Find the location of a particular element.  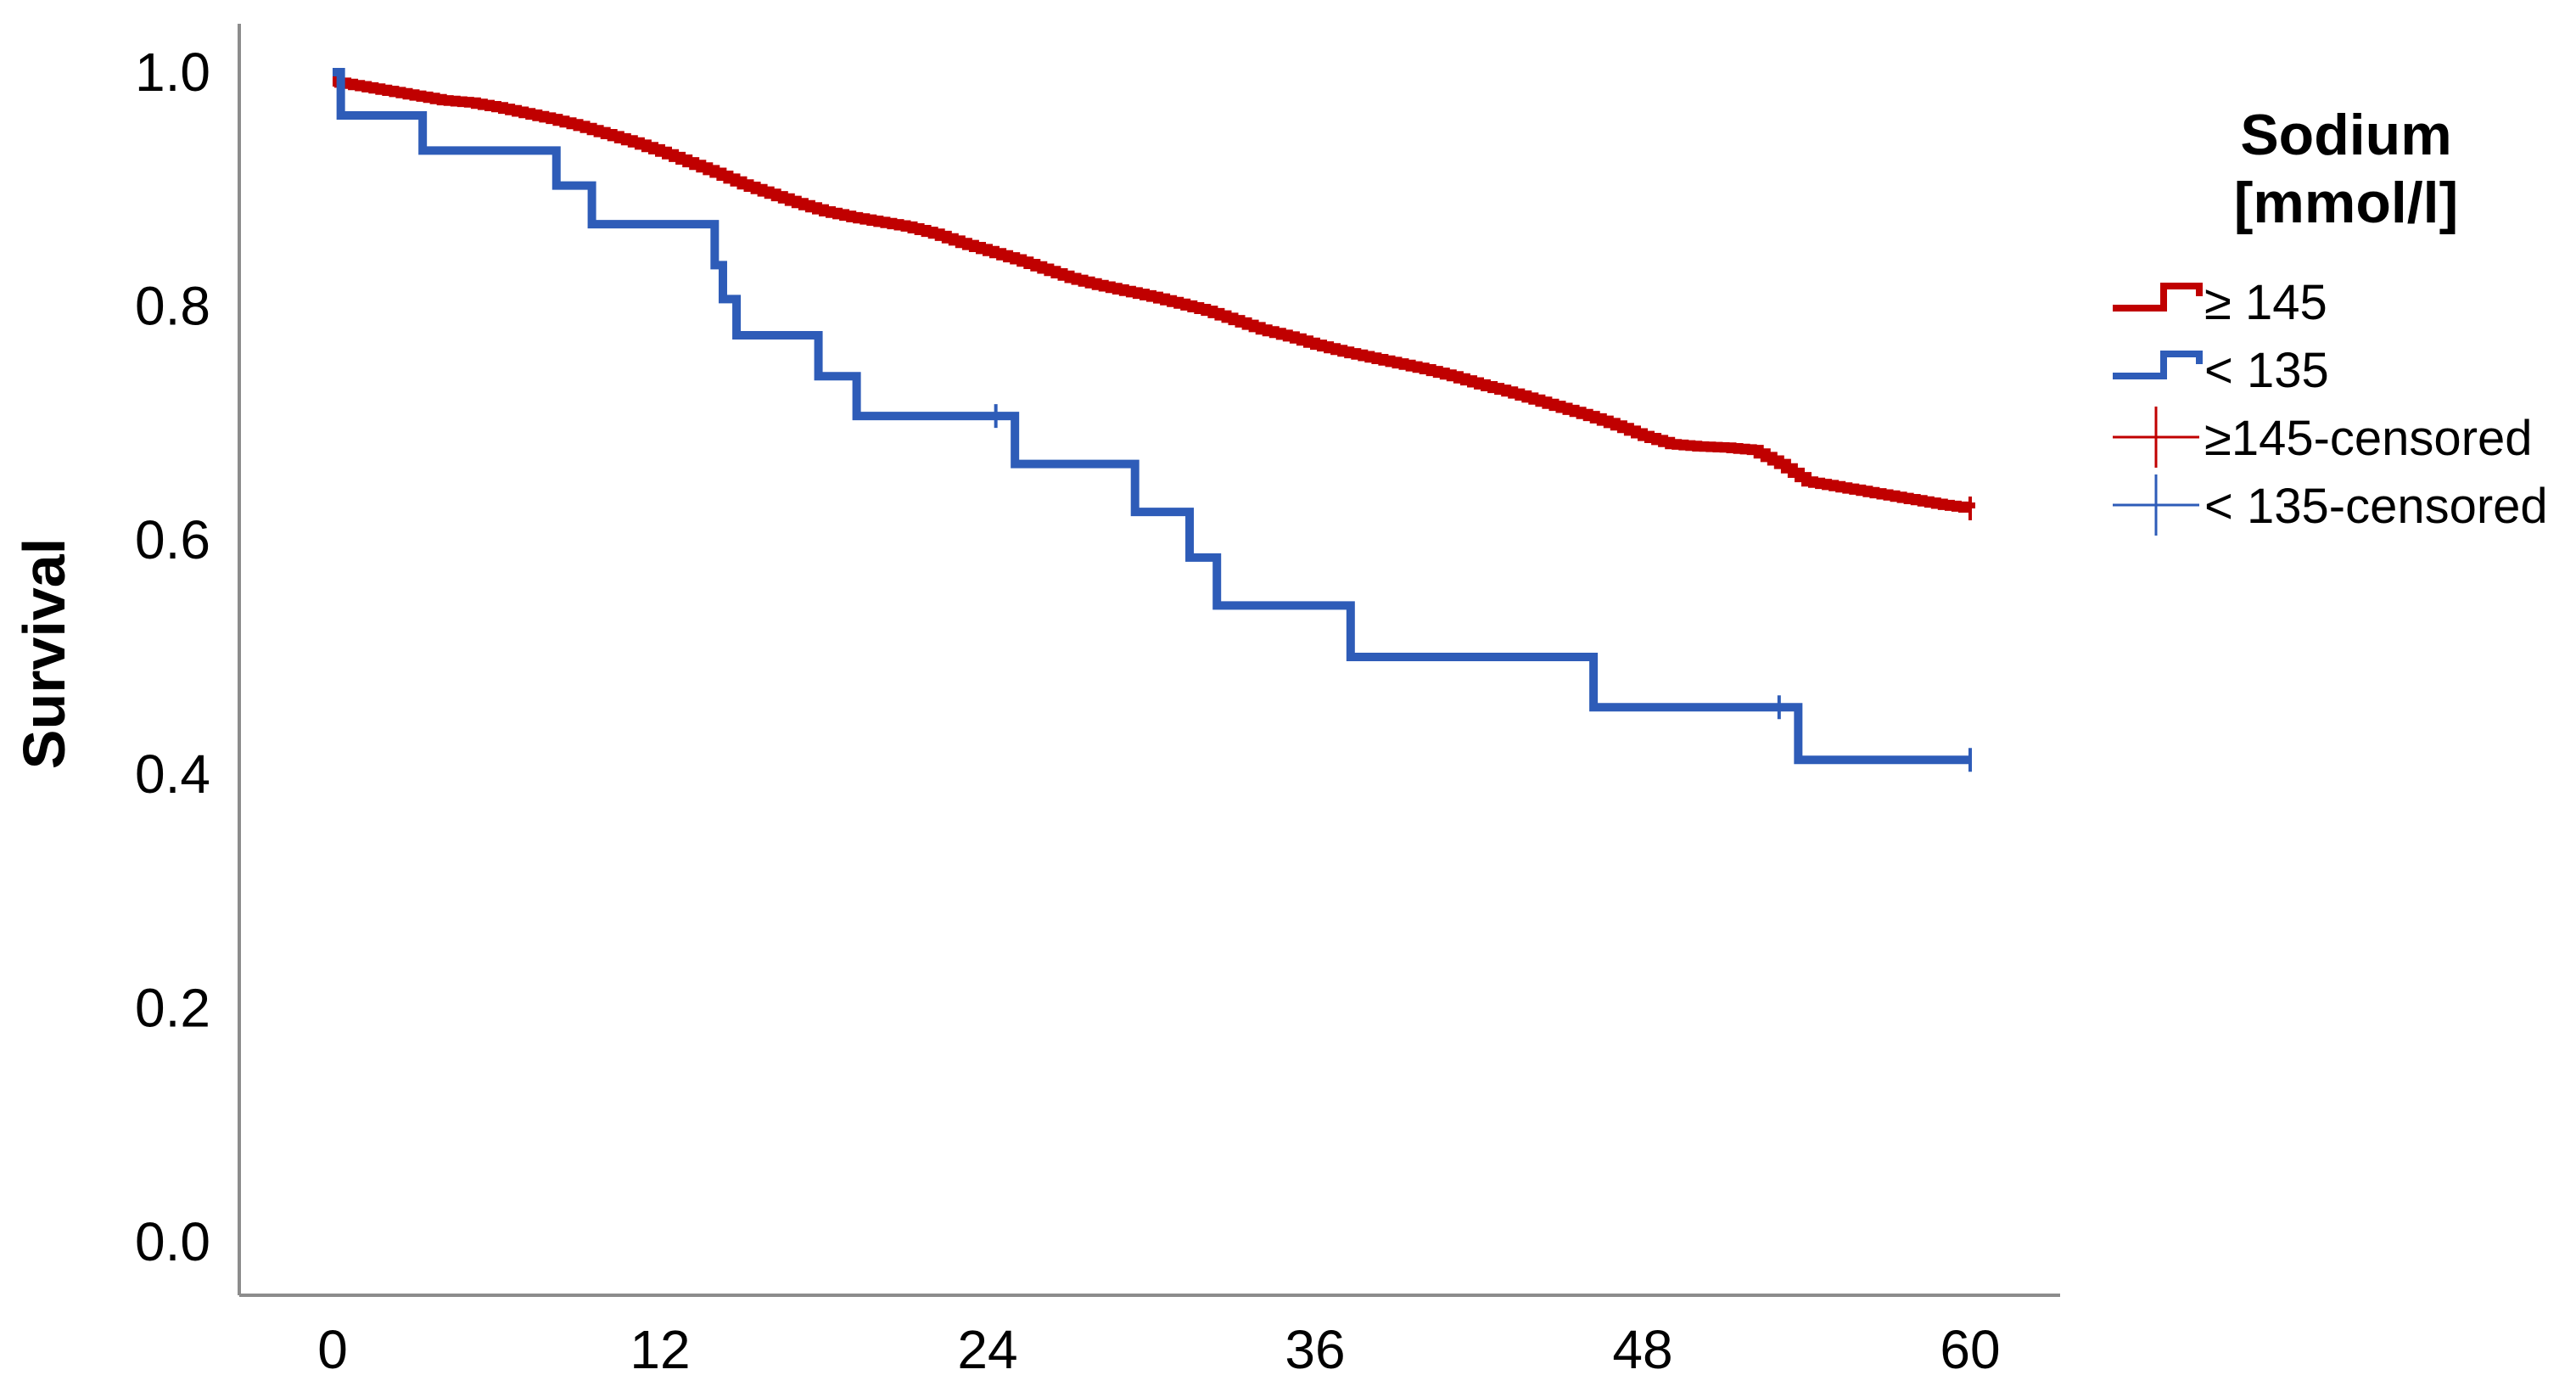

legend-entry: ≥ 145 is located at coordinates (2220, 302).